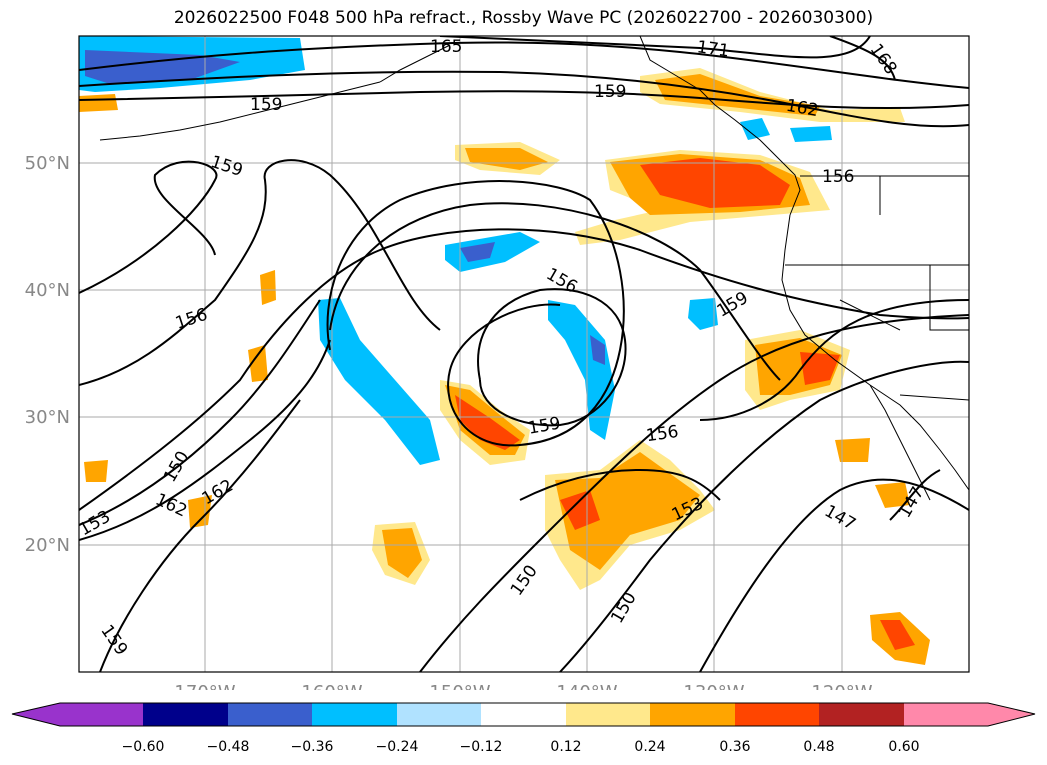  Describe the element at coordinates (620, 484) in the screenshot. I see `contour-153-south` at that location.